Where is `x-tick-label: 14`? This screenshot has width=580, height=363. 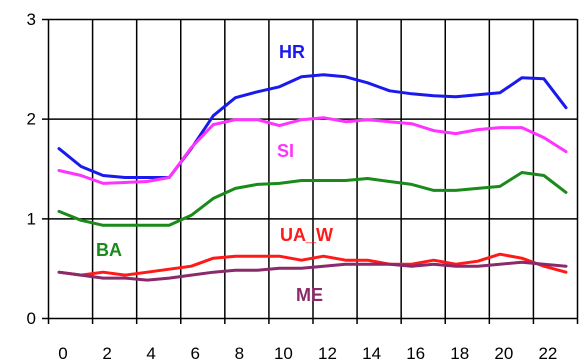 x-tick-label: 14 is located at coordinates (371, 353).